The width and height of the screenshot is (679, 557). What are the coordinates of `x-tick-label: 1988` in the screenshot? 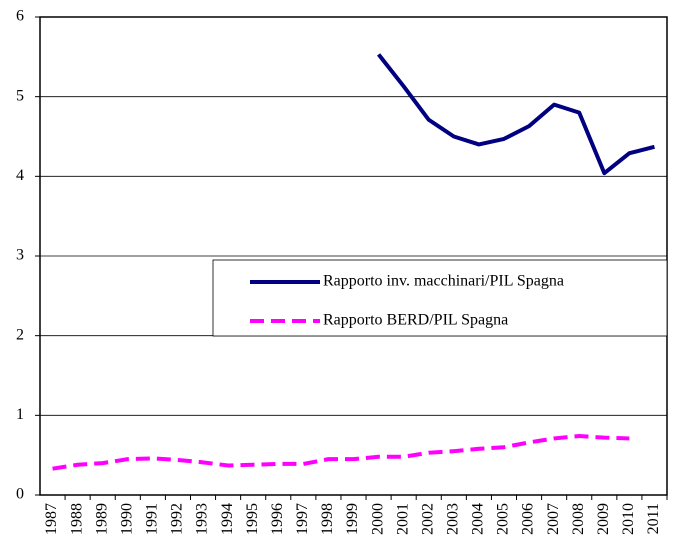 It's located at (76, 519).